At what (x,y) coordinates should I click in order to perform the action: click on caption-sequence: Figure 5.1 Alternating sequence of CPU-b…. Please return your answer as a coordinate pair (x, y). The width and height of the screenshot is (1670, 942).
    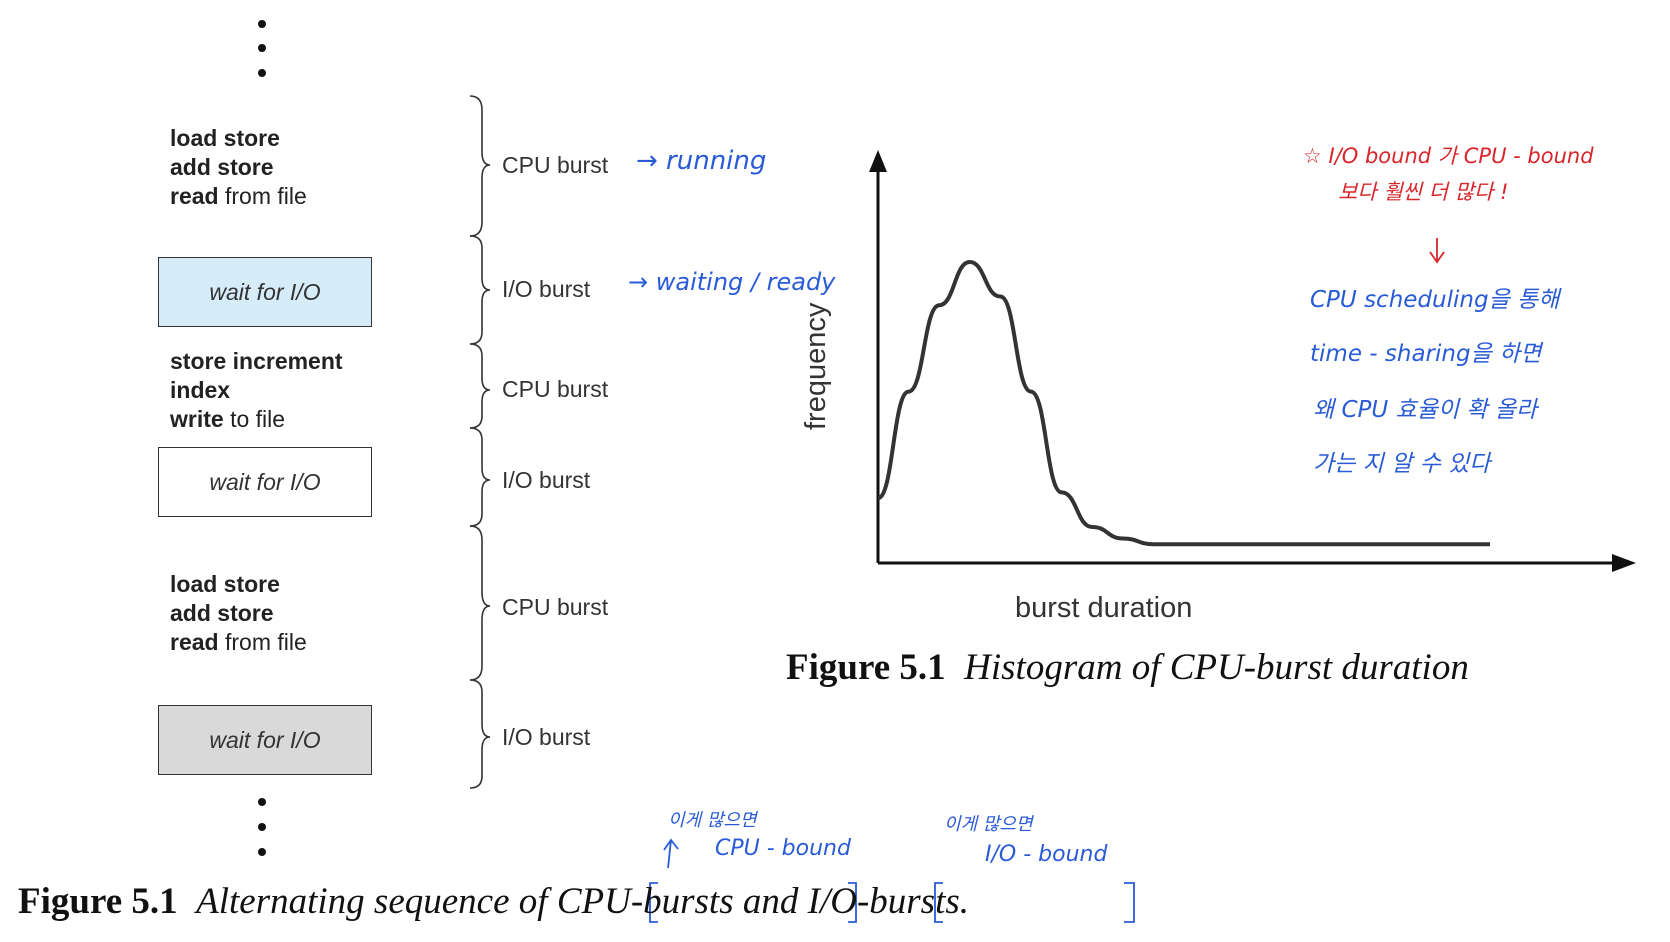
    Looking at the image, I should click on (493, 901).